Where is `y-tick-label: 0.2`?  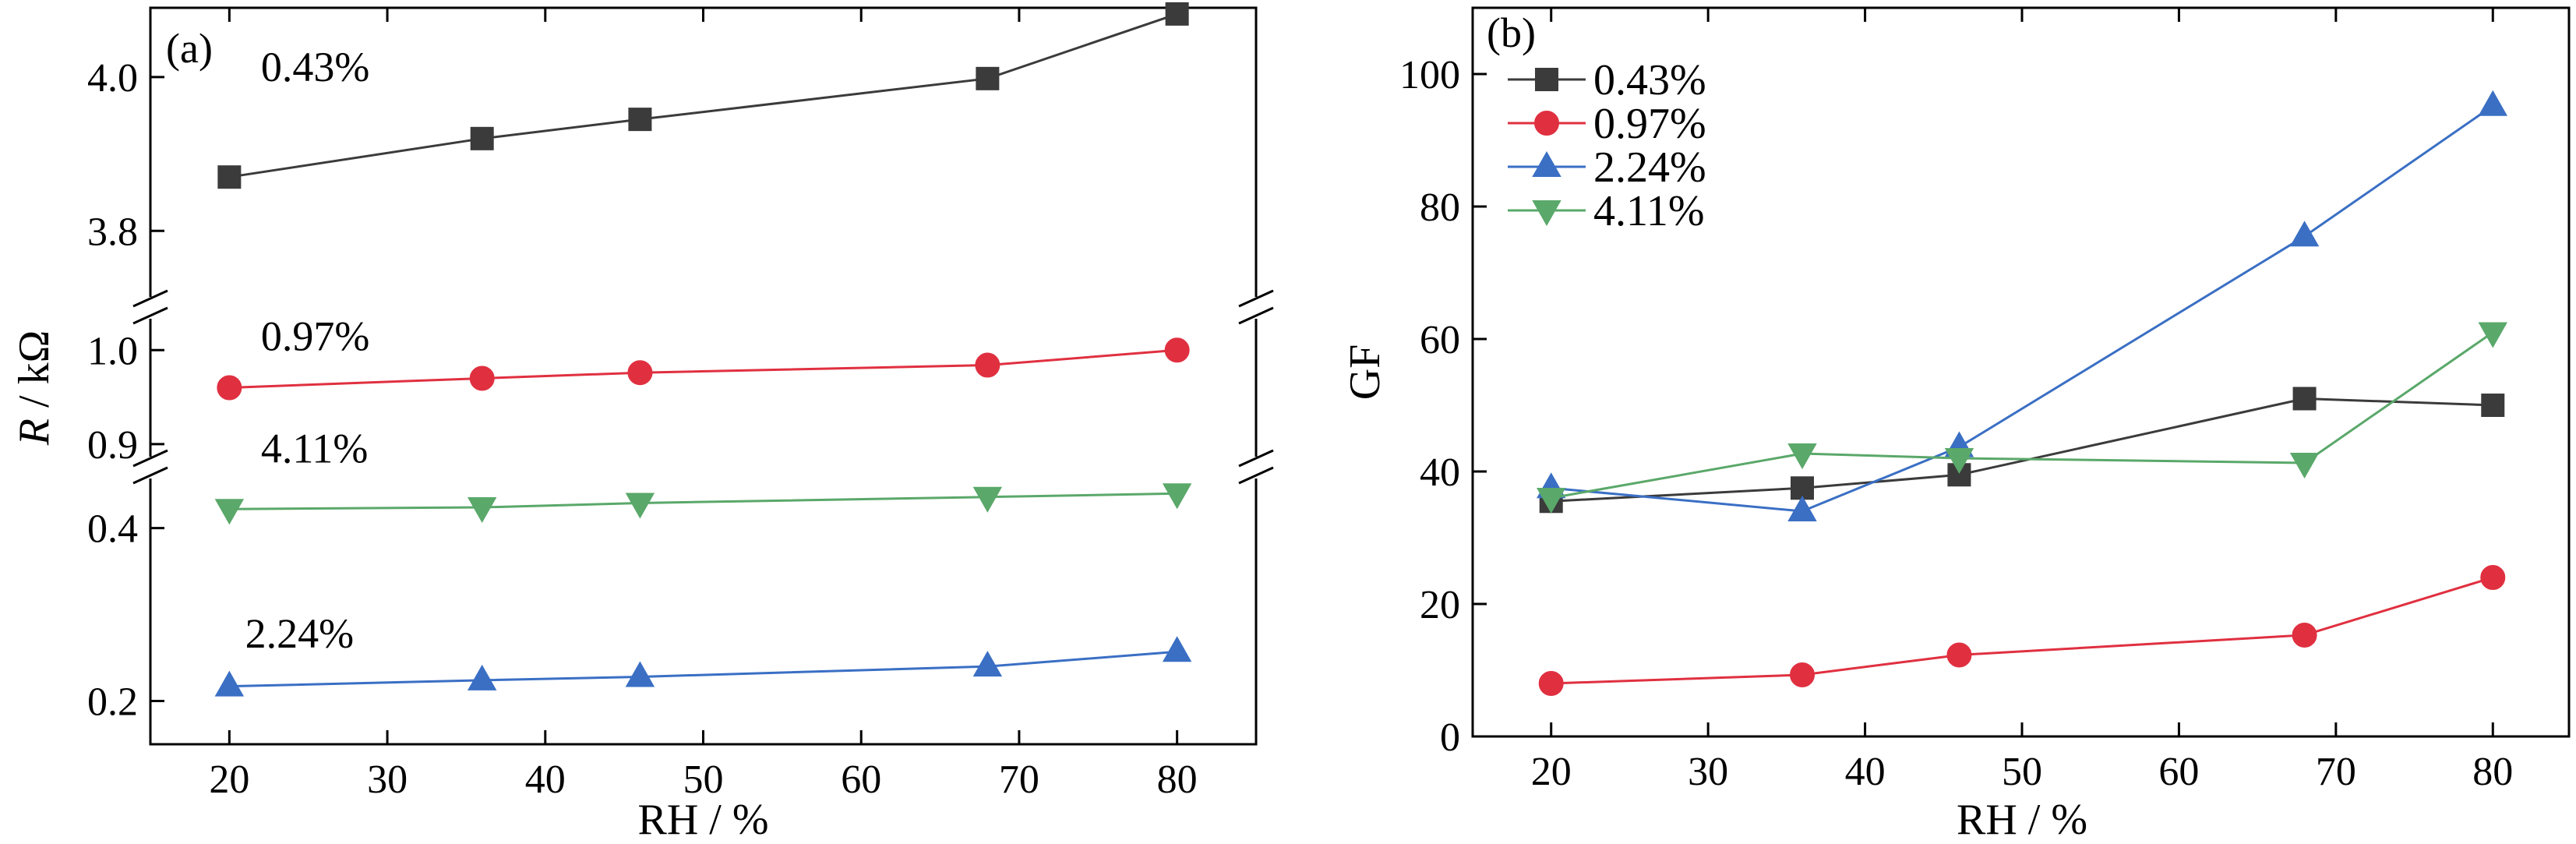
y-tick-label: 0.2 is located at coordinates (112, 702).